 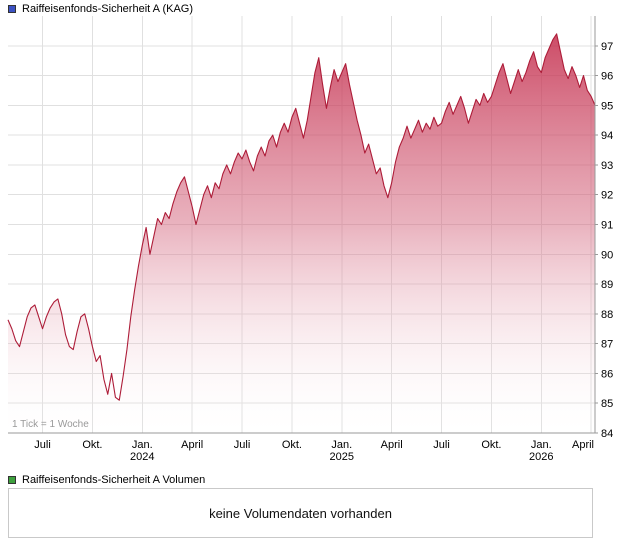 I want to click on svg-text: 2024, so click(x=142, y=457).